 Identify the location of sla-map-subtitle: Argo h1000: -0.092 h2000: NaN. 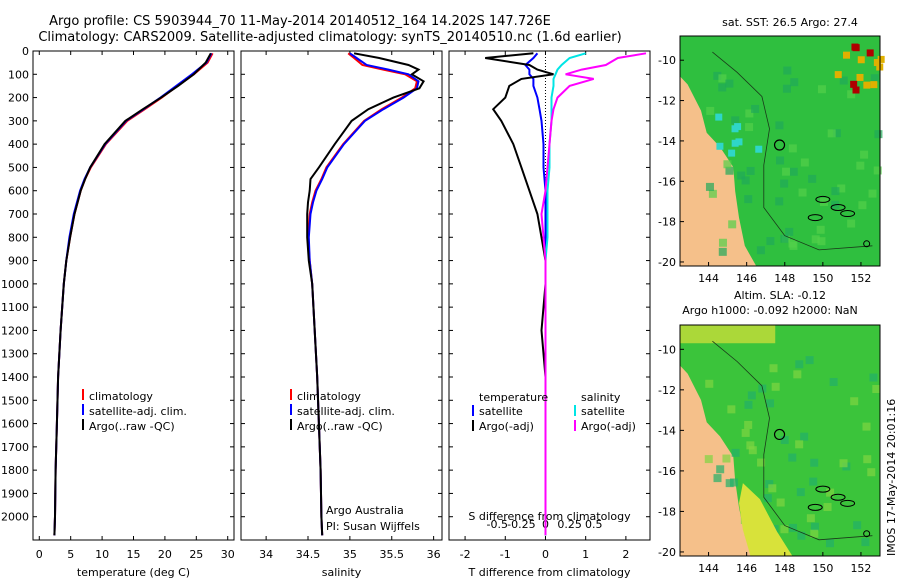
(770, 310).